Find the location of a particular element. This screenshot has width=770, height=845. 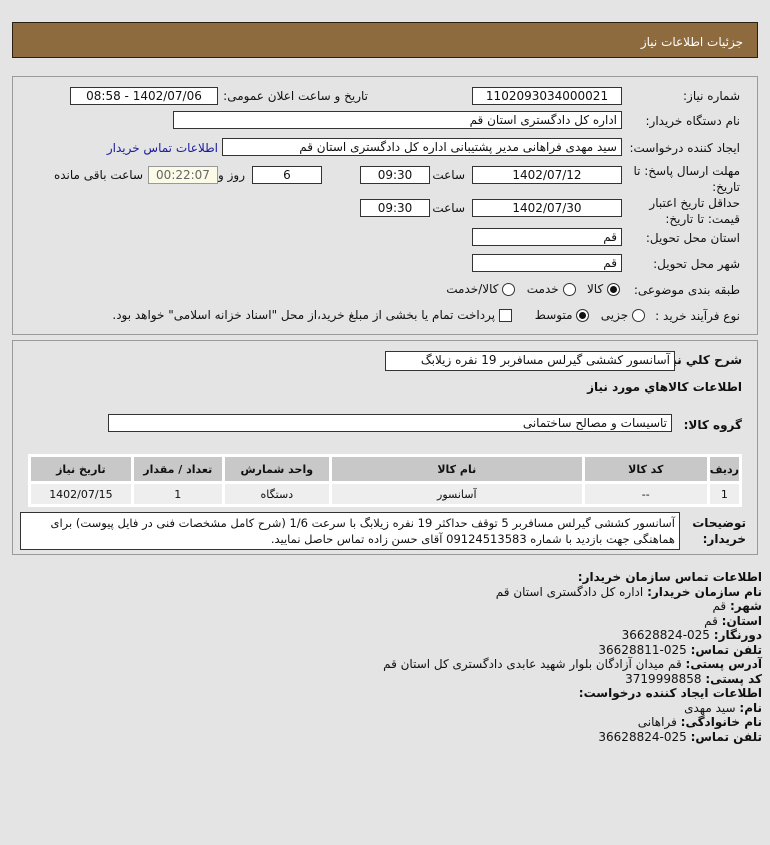

city-label: شهر محل تحویل: is located at coordinates (696, 264).